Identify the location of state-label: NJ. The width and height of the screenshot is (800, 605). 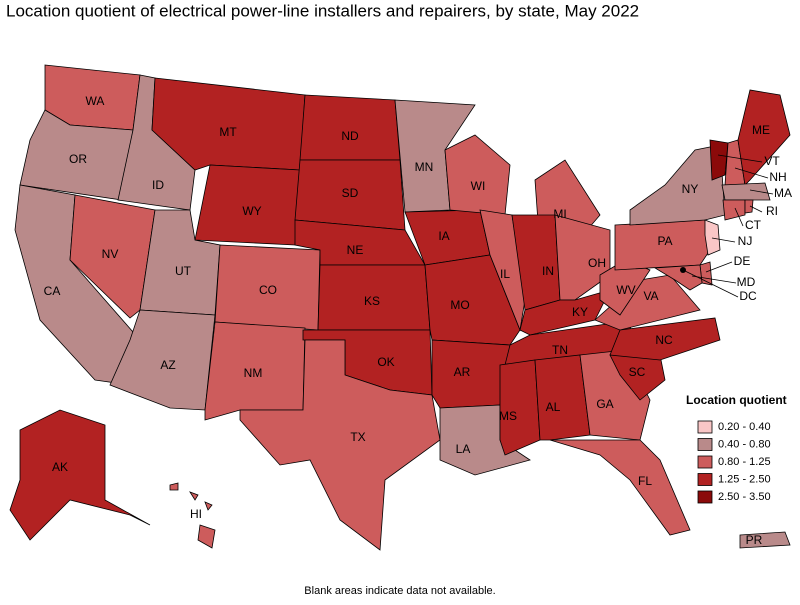
(745, 241).